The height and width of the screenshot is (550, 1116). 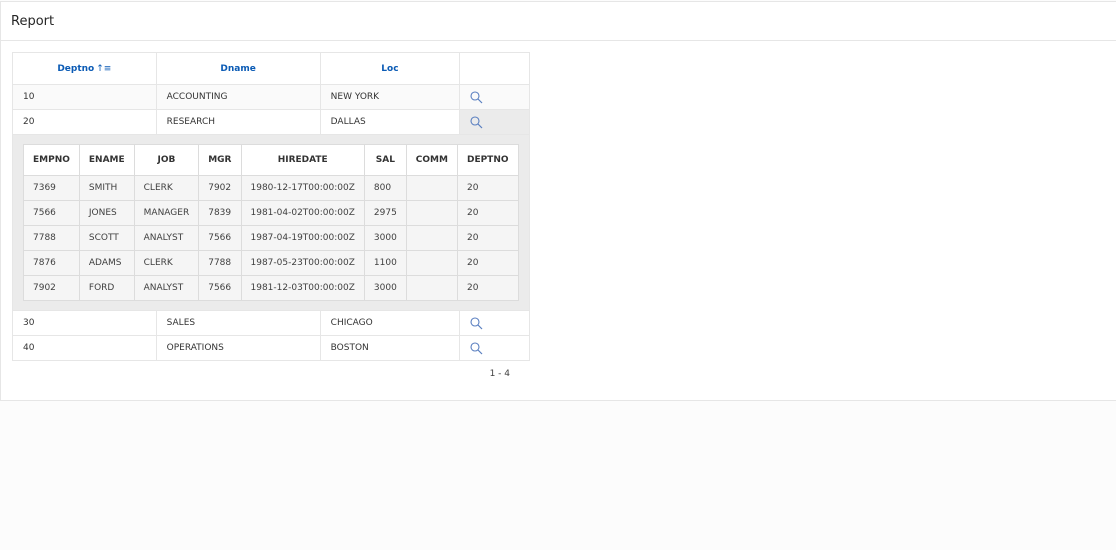 I want to click on cell-loc: CHICAGO, so click(x=390, y=323).